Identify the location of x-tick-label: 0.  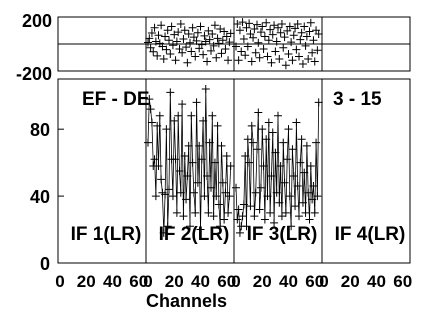
(323, 281).